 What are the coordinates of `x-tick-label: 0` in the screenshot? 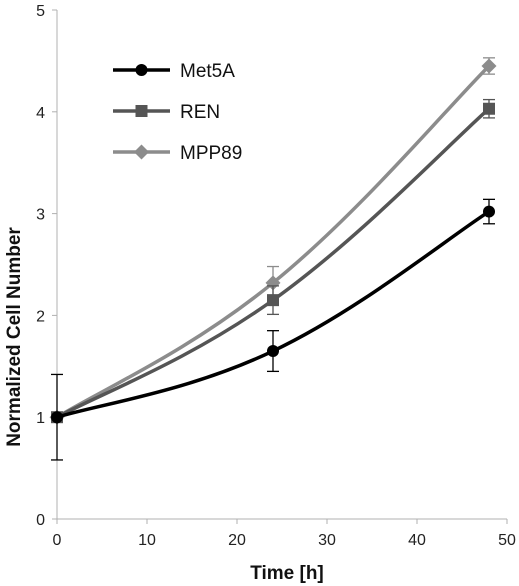 It's located at (57, 540).